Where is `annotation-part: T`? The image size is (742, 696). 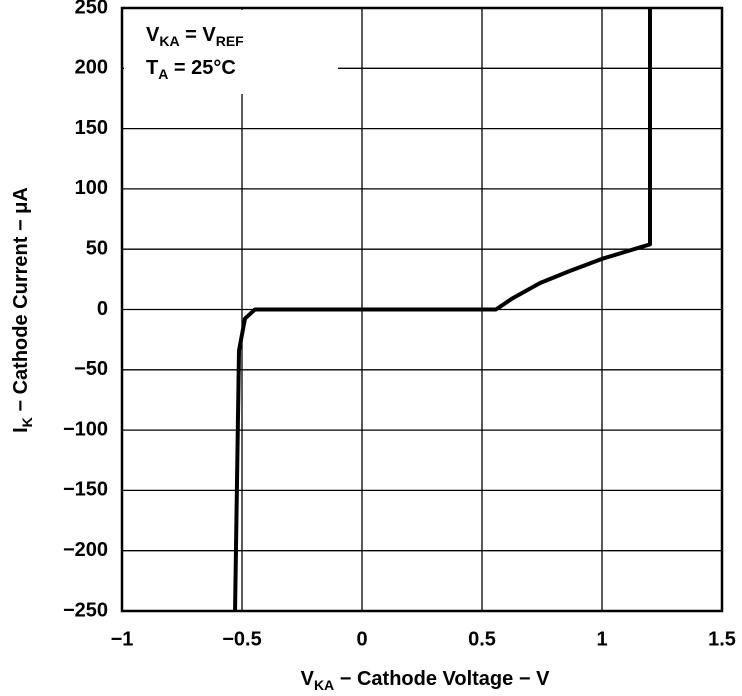
annotation-part: T is located at coordinates (152, 68).